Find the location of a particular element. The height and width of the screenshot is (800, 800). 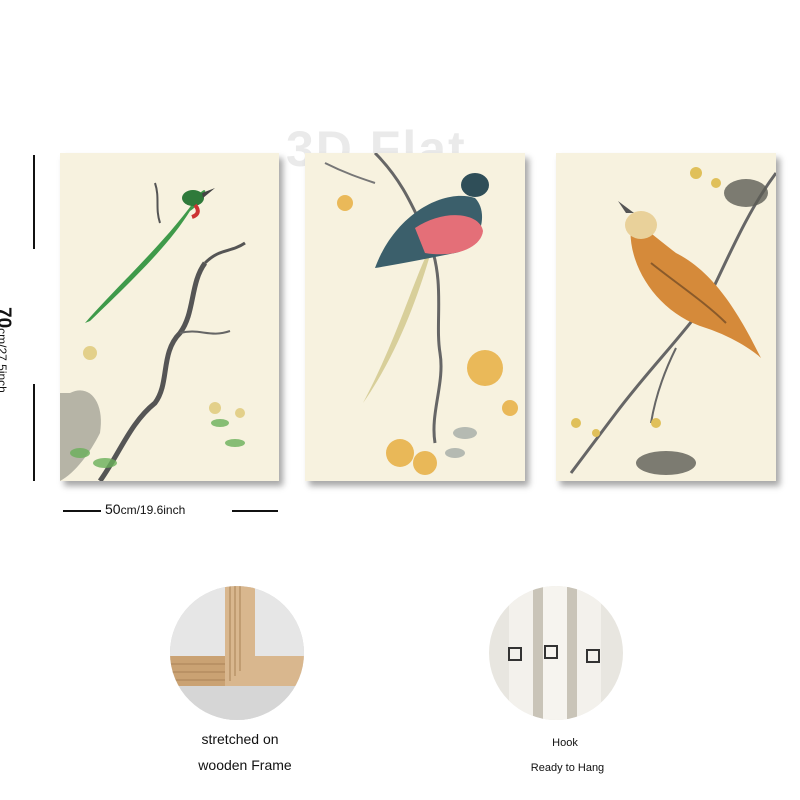

wooden-frame-photo is located at coordinates (237, 653).